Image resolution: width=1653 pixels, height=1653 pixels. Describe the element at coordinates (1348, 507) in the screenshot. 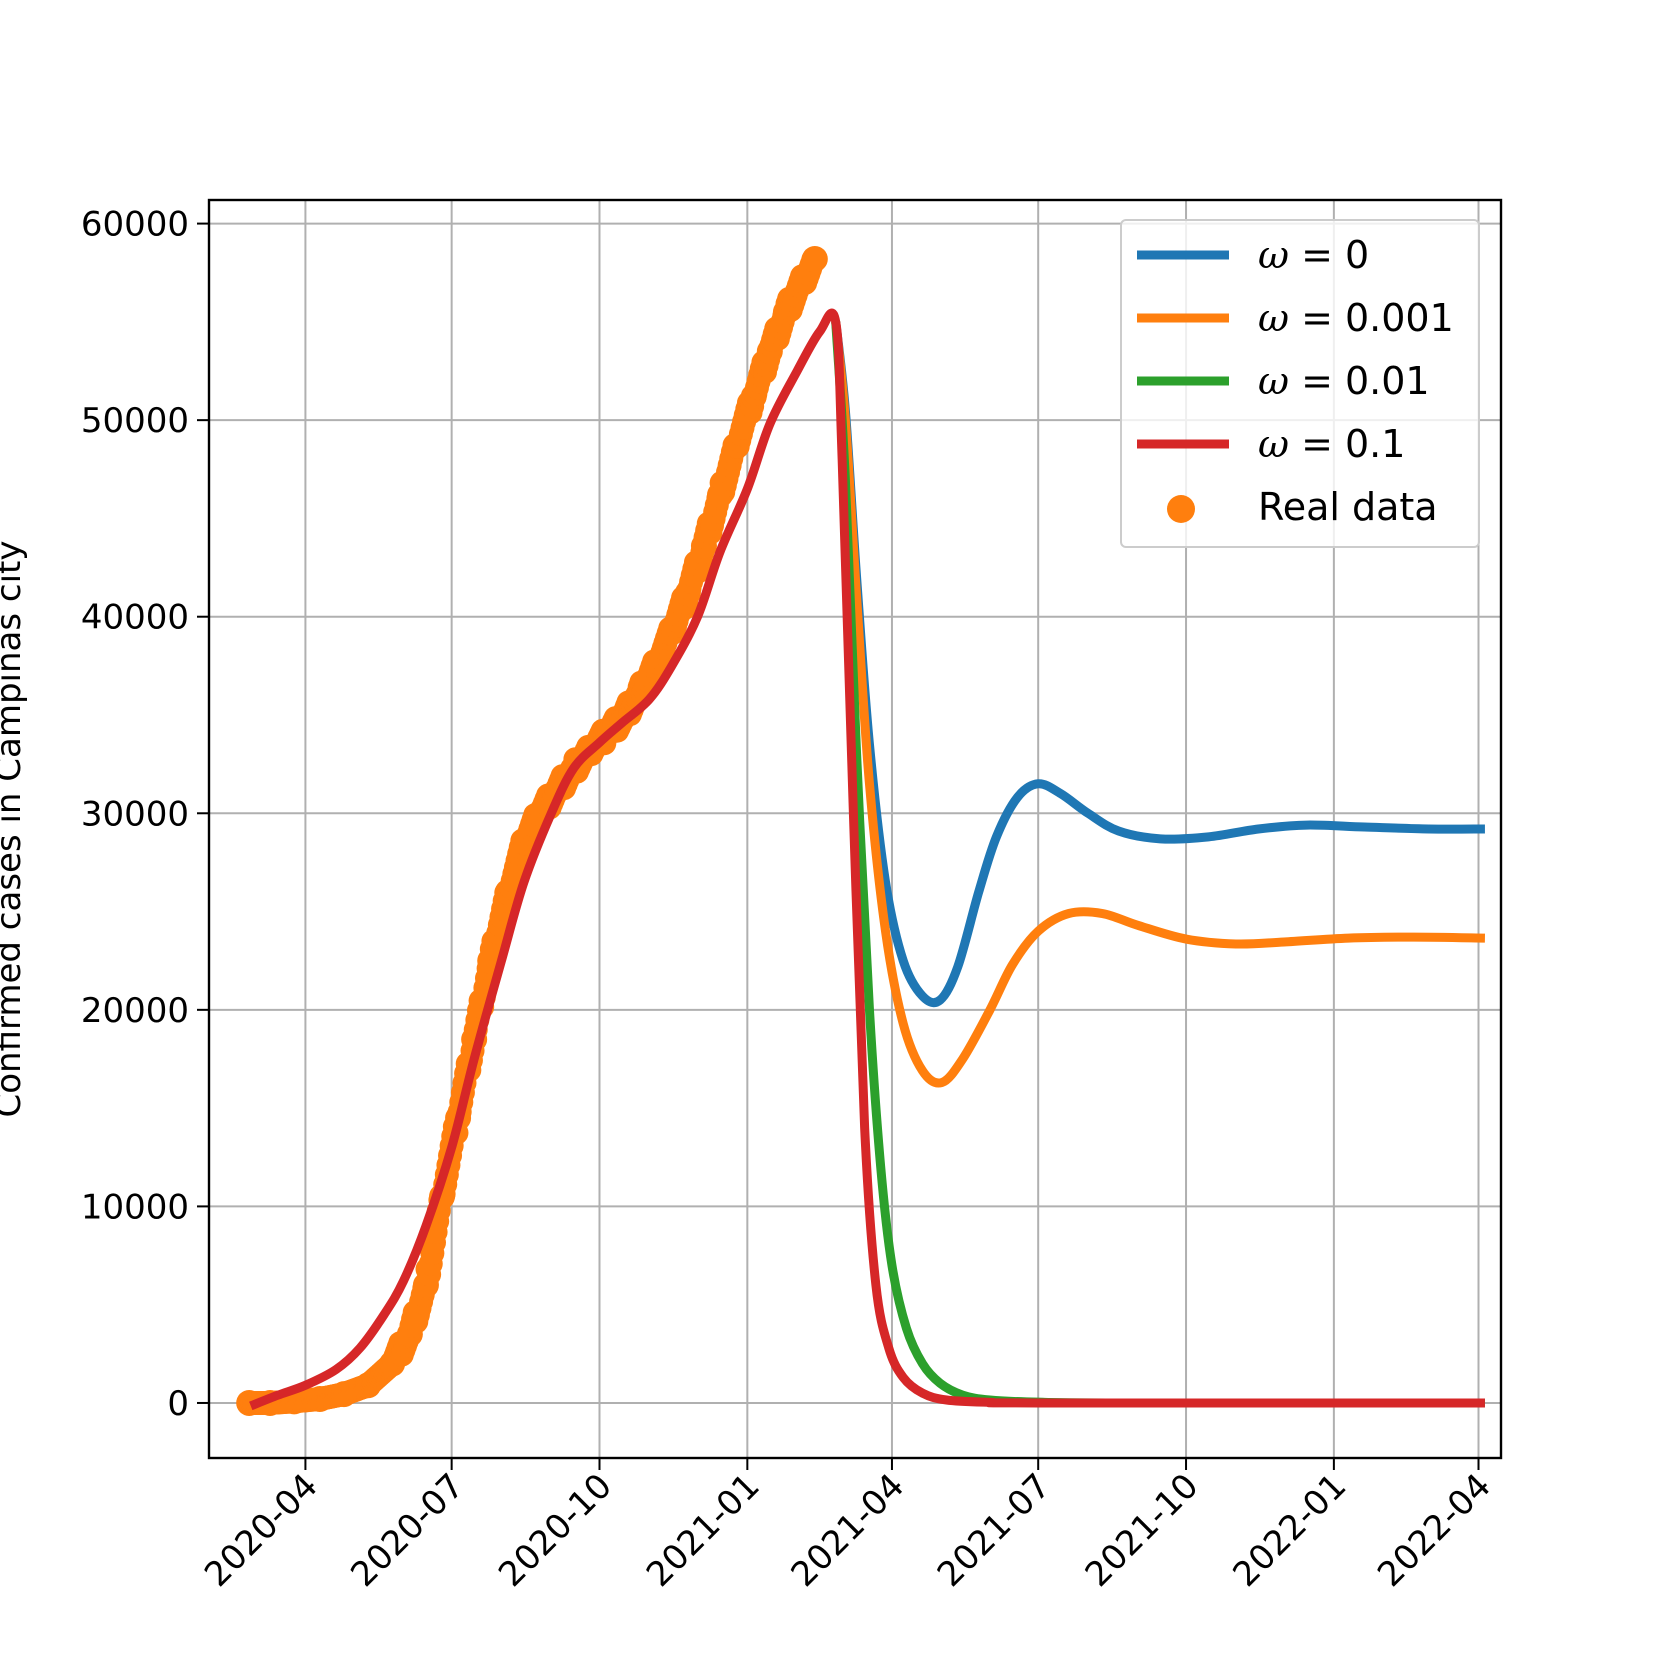

I see `legend-entry-label: Real data` at that location.